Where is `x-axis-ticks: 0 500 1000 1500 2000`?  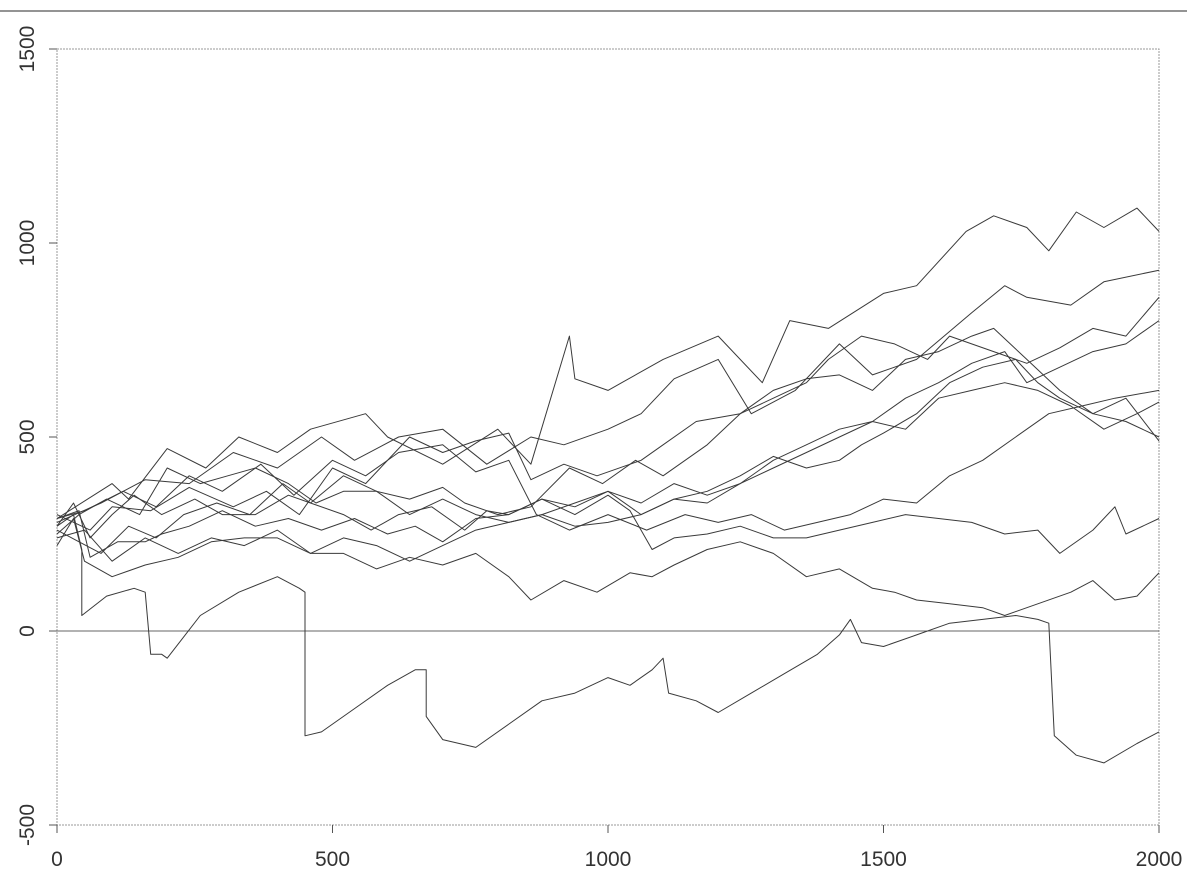
x-axis-ticks: 0 500 1000 1500 2000 is located at coordinates (616, 848).